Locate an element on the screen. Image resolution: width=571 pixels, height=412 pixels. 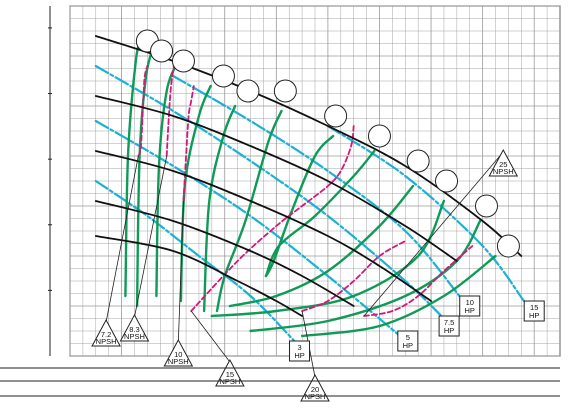
npsh-label-value: 8.3 is located at coordinates (134, 329).